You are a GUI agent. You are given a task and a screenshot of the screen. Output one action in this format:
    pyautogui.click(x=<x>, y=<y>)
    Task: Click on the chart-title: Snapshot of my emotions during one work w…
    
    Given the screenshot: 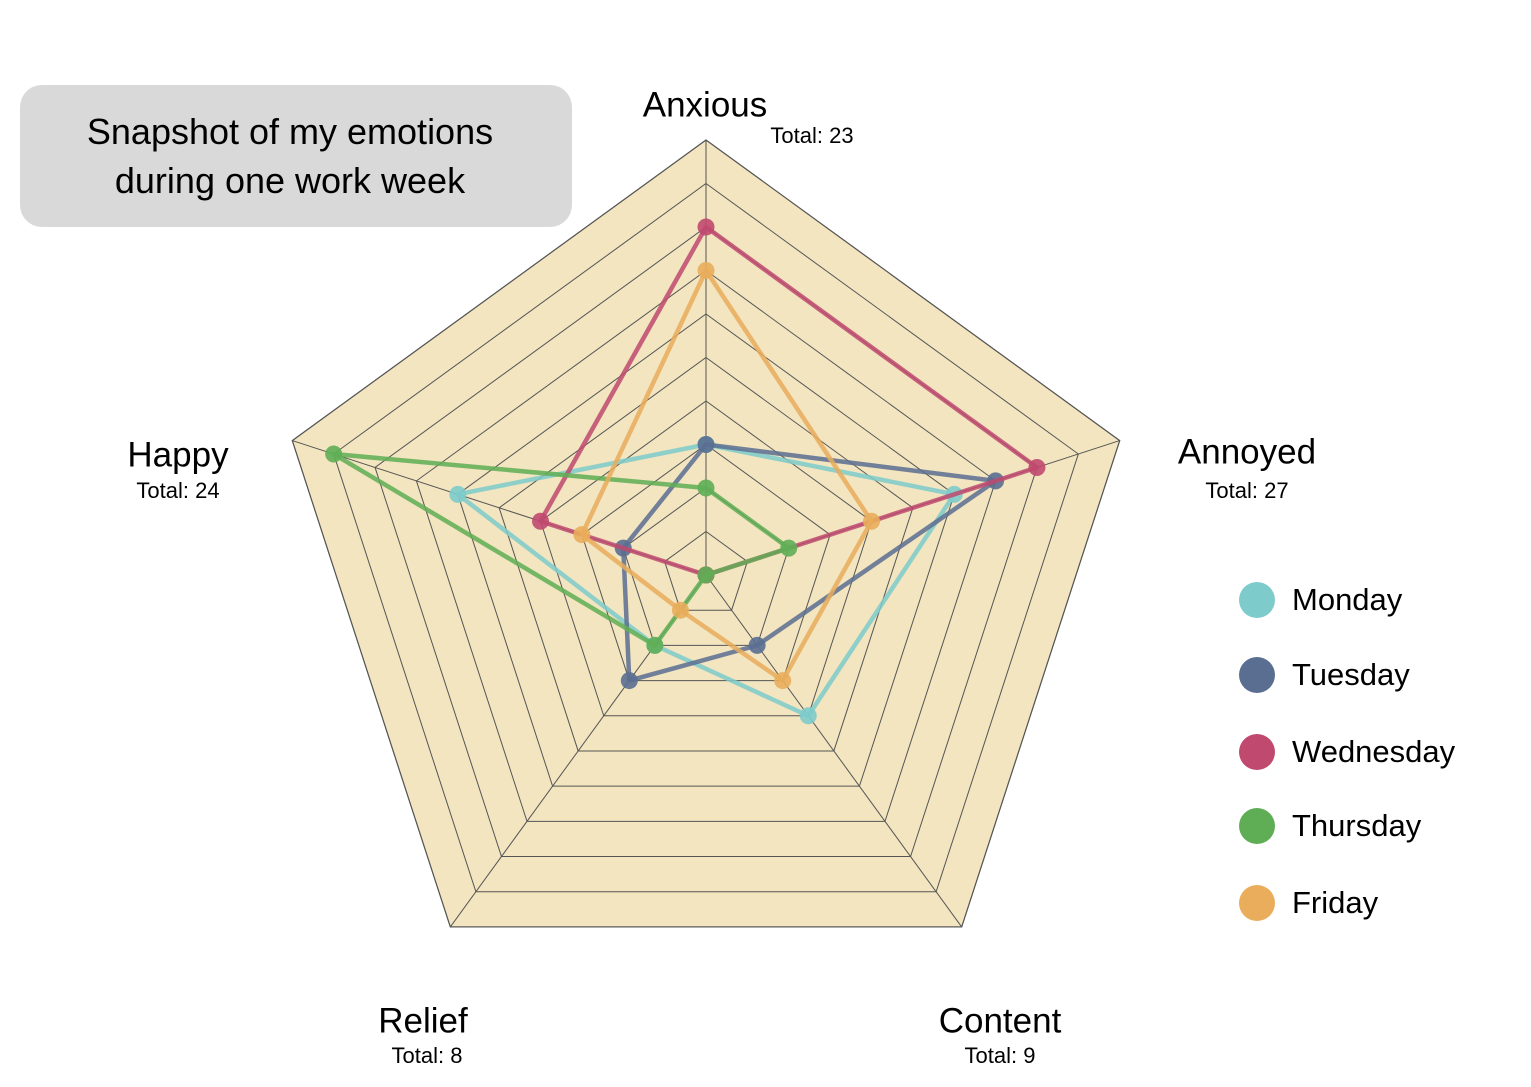 What is the action you would take?
    pyautogui.click(x=290, y=156)
    